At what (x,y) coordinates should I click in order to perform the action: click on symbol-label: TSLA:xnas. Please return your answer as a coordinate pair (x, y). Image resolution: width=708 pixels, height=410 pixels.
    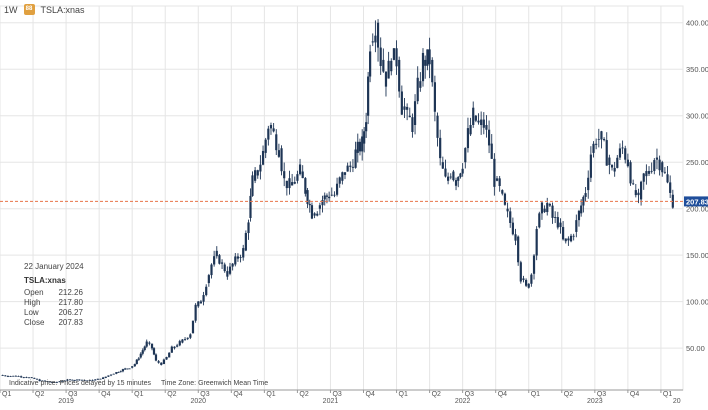
    Looking at the image, I should click on (62, 9).